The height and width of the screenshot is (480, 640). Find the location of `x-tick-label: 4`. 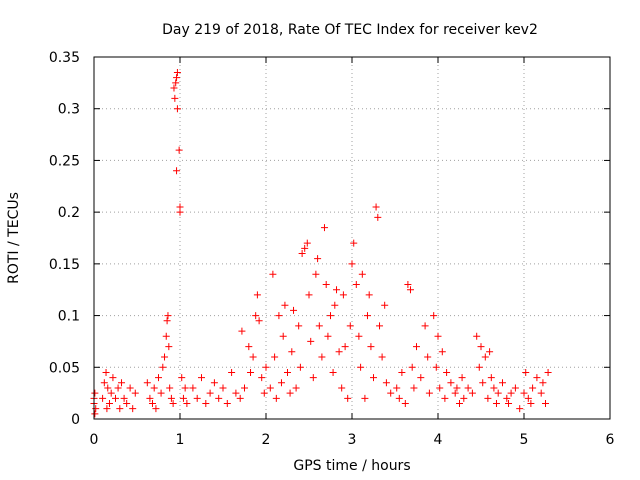

x-tick-label: 4 is located at coordinates (438, 440).